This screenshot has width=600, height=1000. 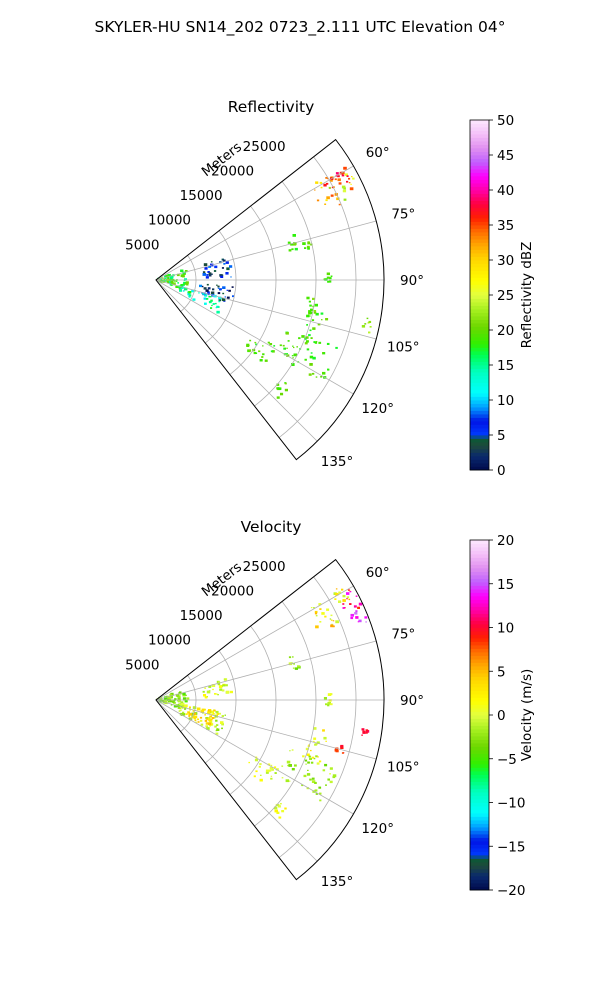 I want to click on radial-tick-label: 20000, so click(x=232, y=592).